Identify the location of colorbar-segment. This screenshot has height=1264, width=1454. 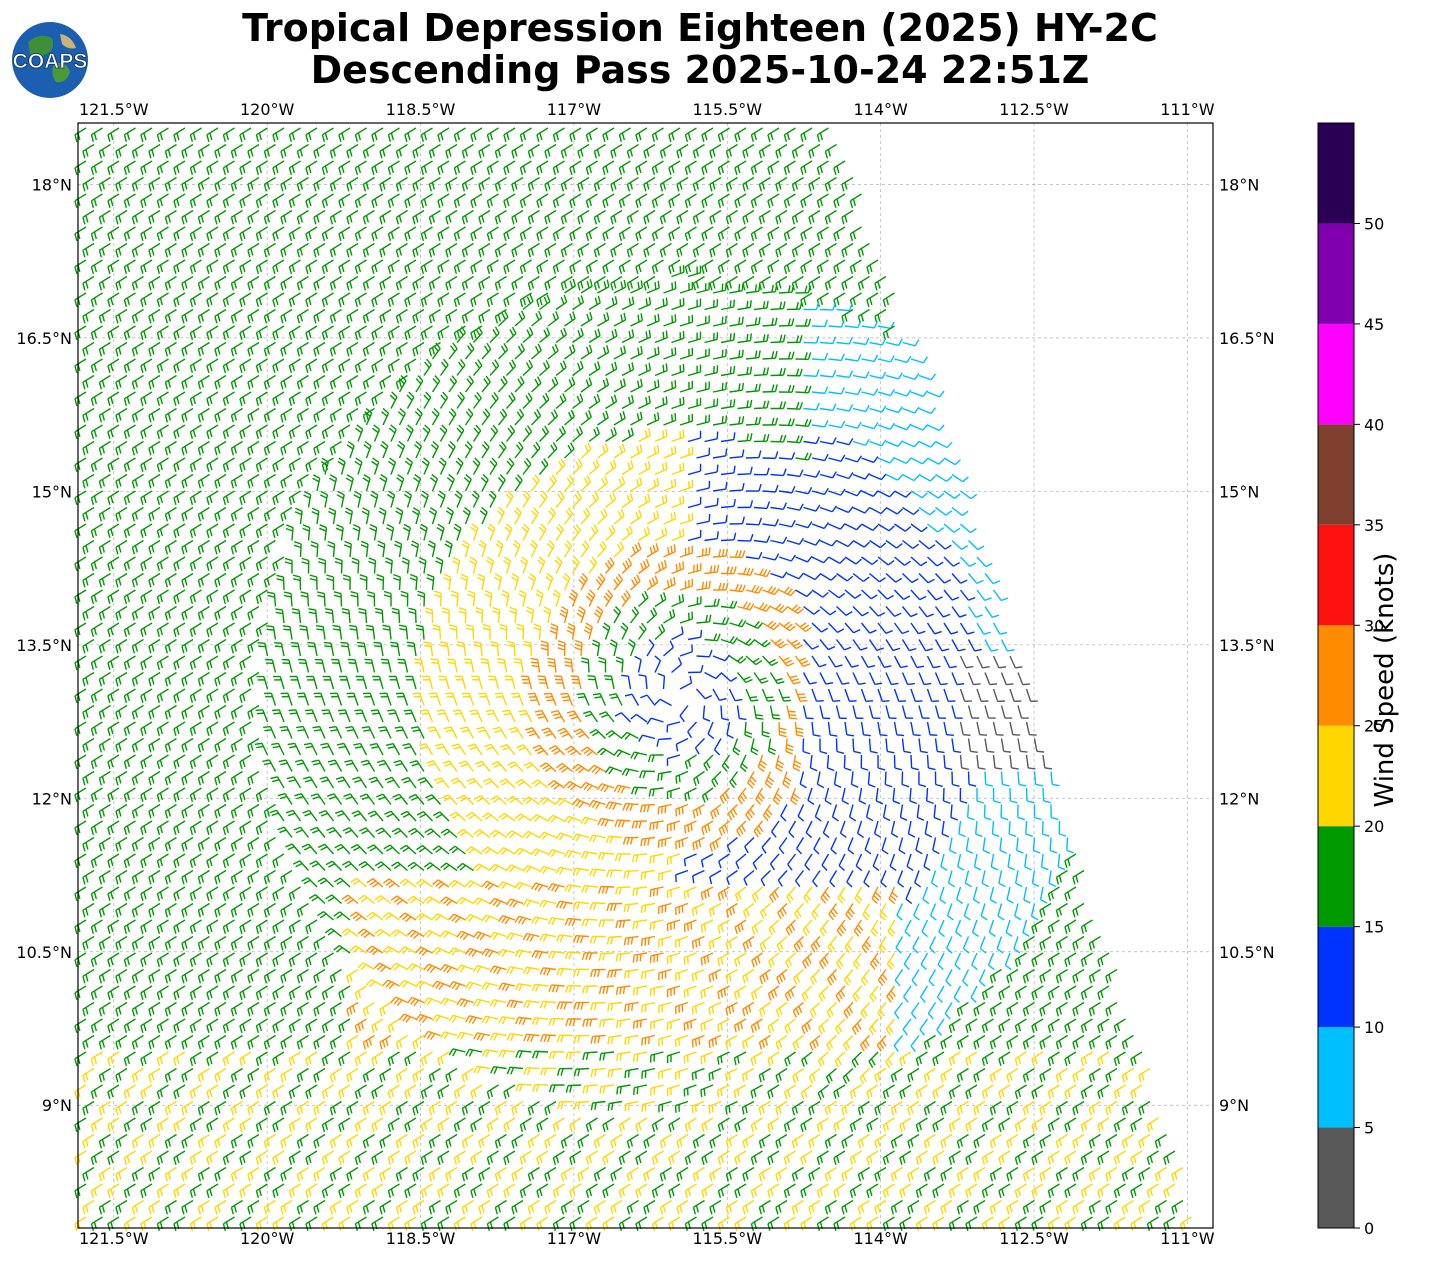
(1336, 575).